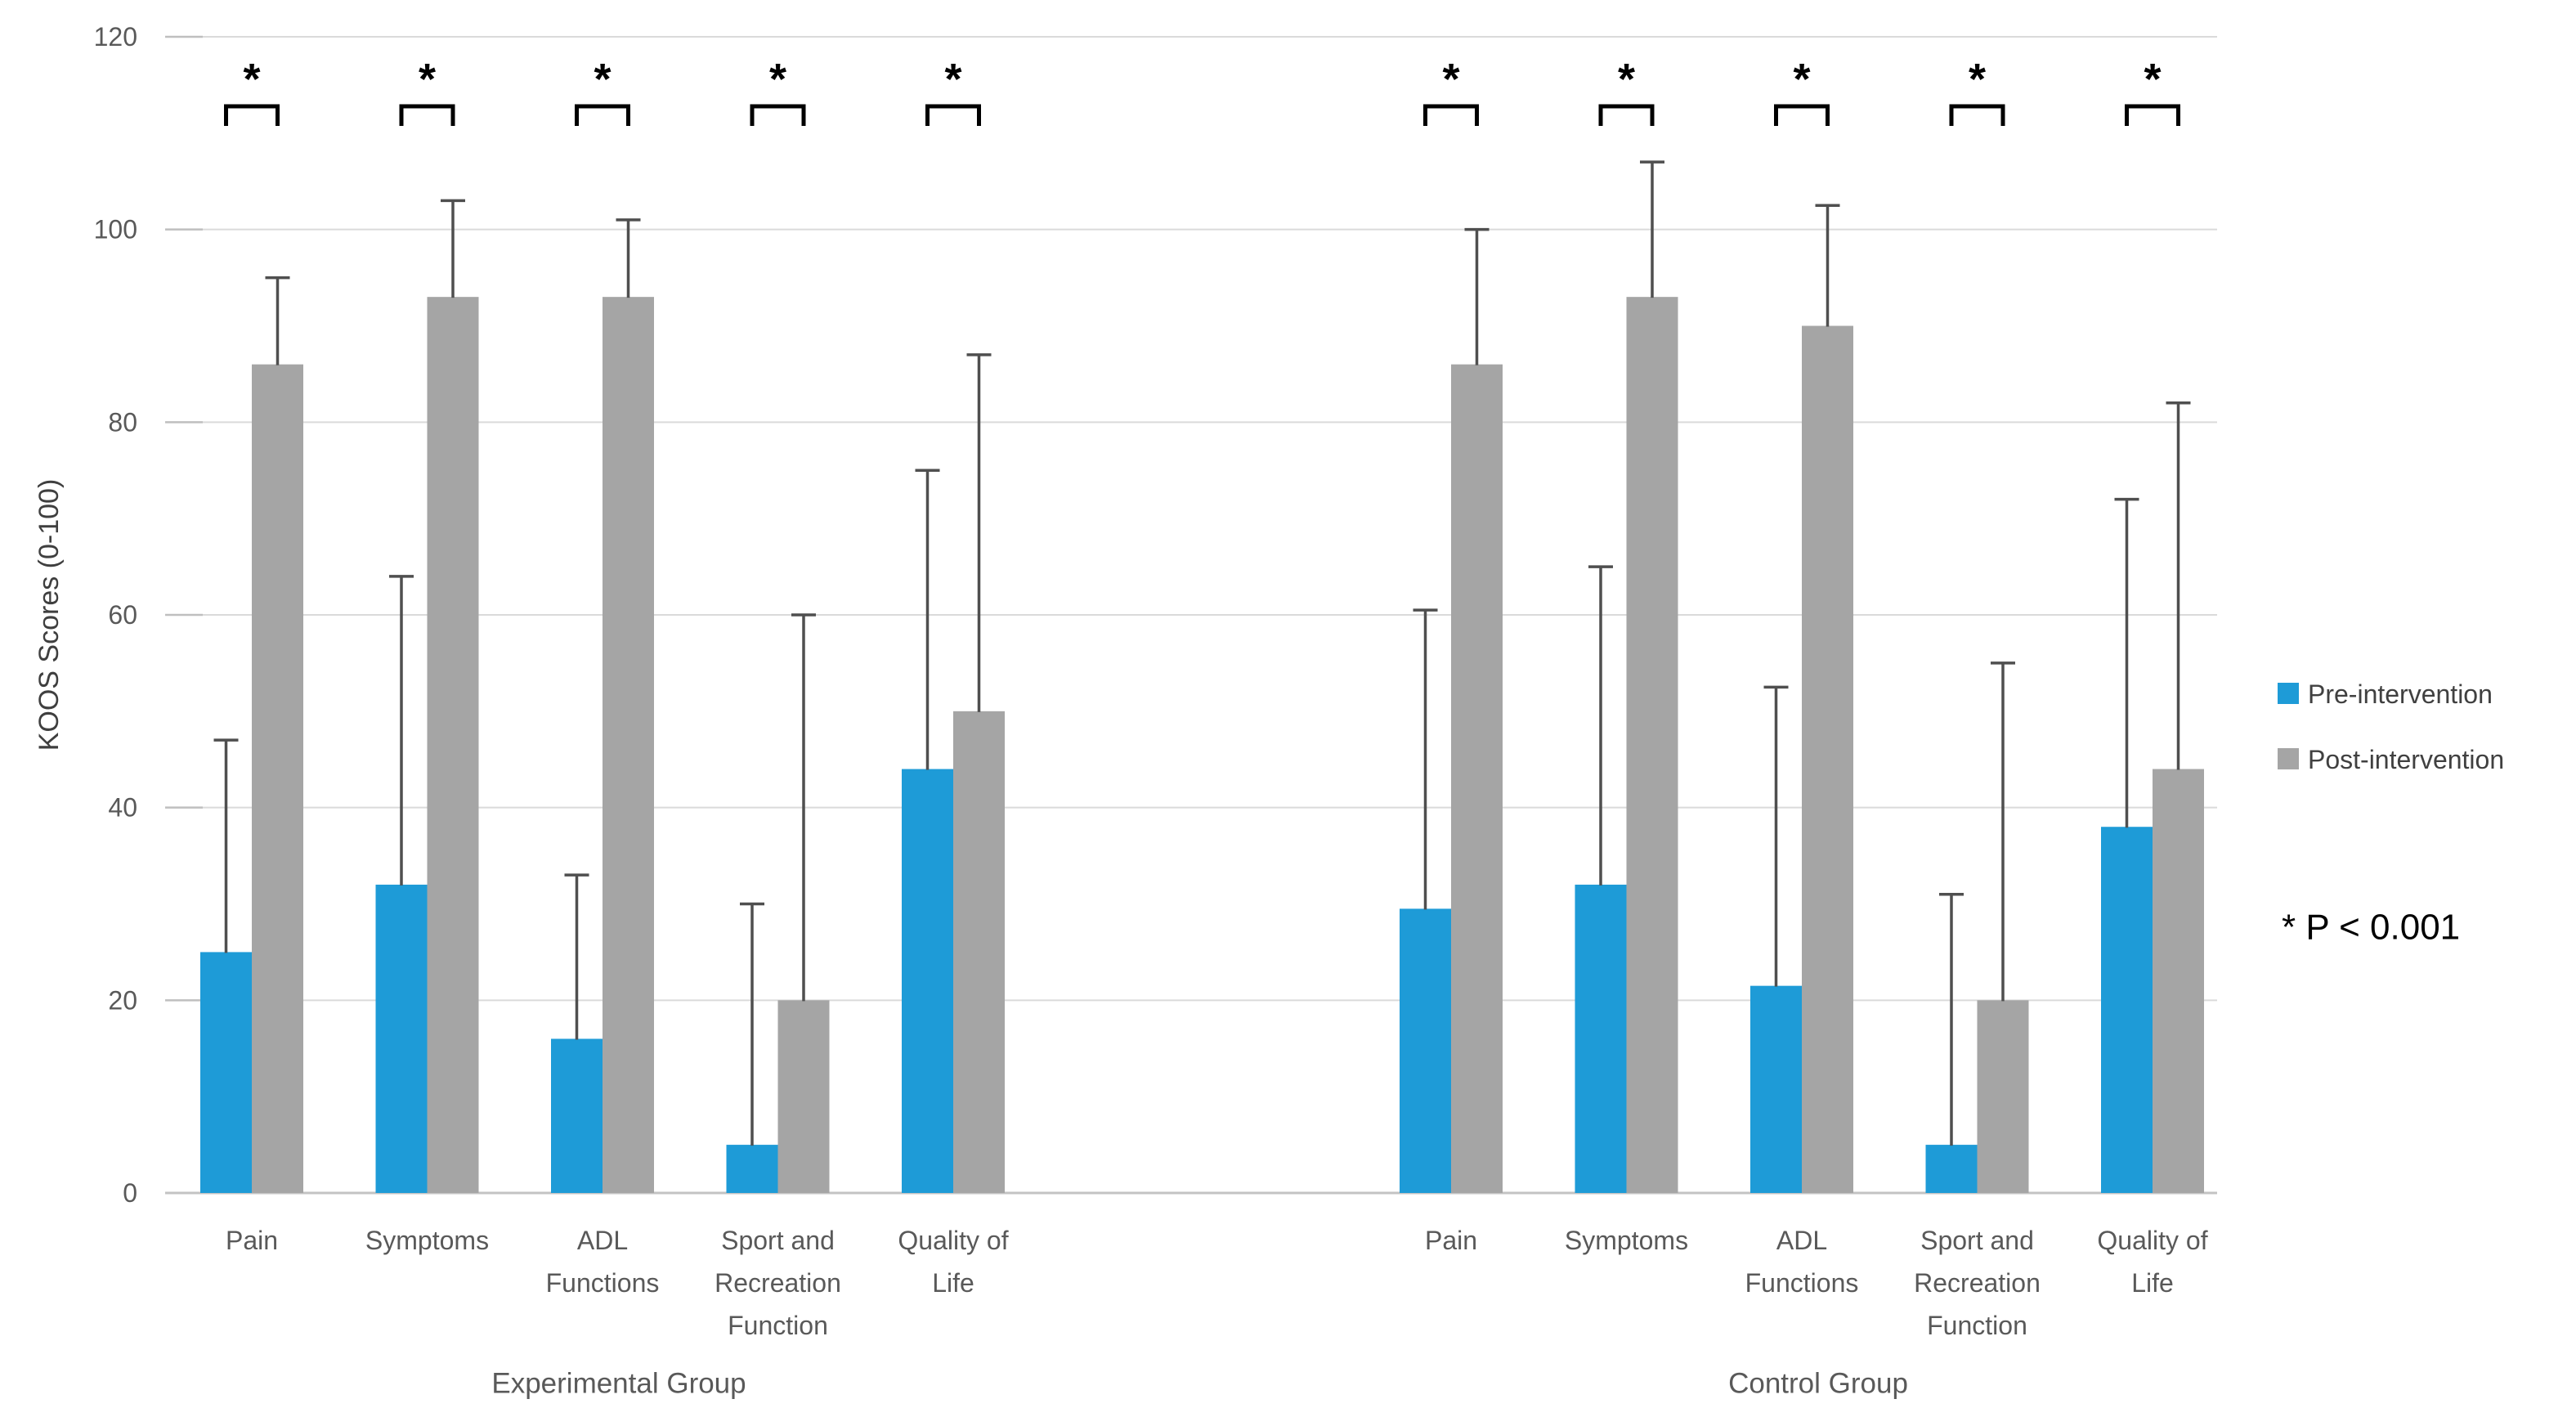  What do you see at coordinates (122, 422) in the screenshot?
I see `y-tick-label-80: 80` at bounding box center [122, 422].